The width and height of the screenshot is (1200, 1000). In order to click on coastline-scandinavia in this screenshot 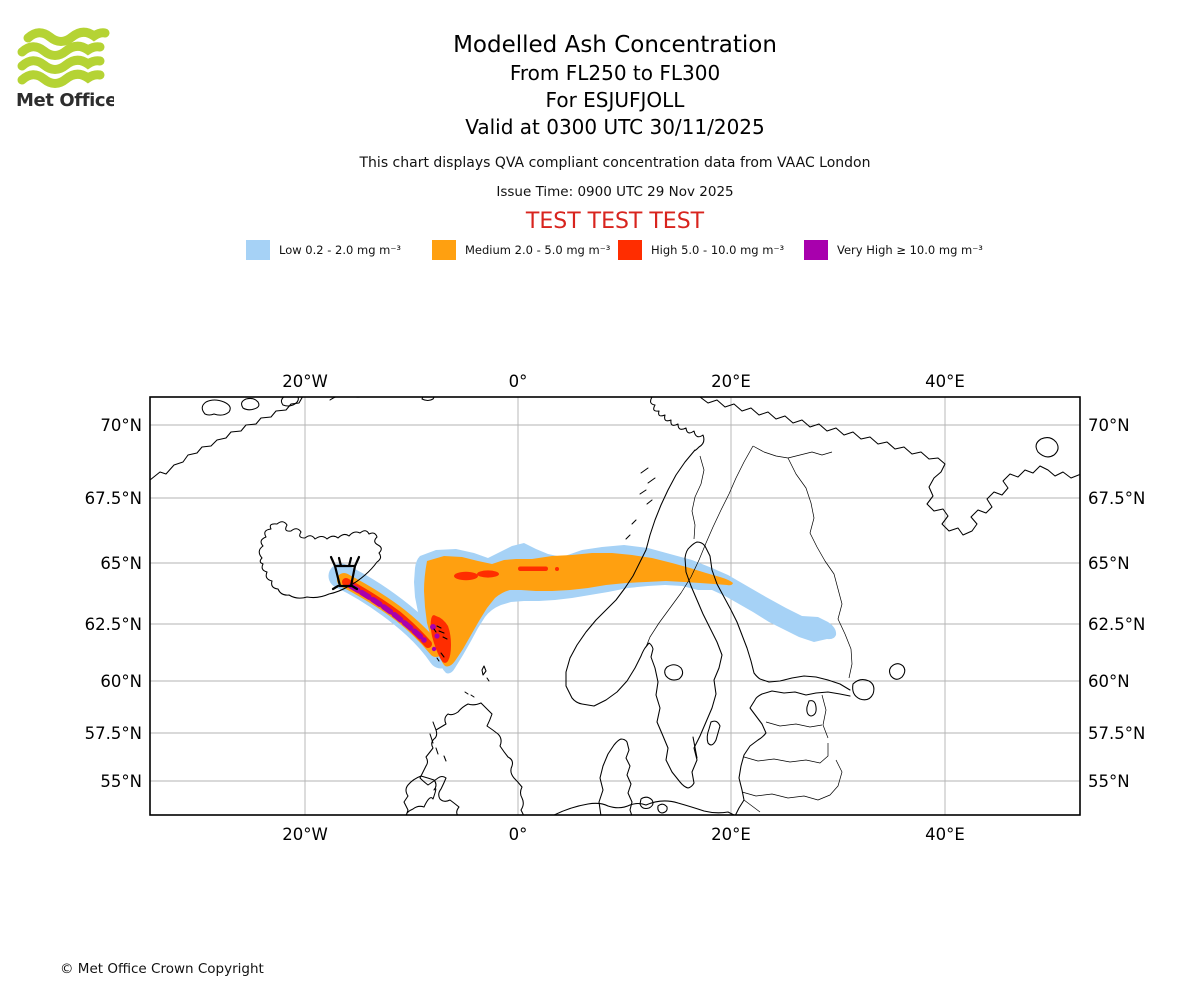, I will do `click(708, 593)`.